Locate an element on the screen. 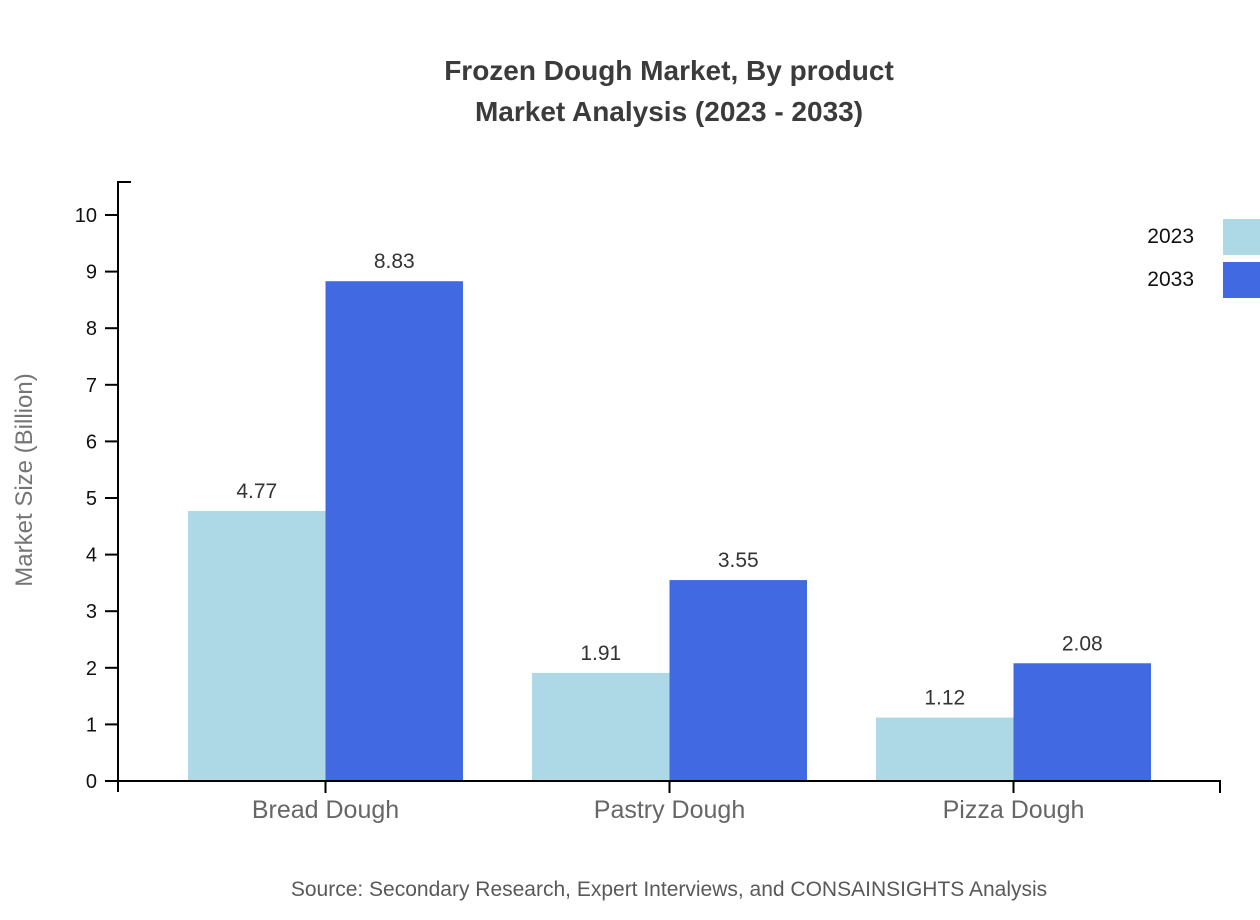 The height and width of the screenshot is (920, 1260). y-tick-label: 2 is located at coordinates (91, 669).